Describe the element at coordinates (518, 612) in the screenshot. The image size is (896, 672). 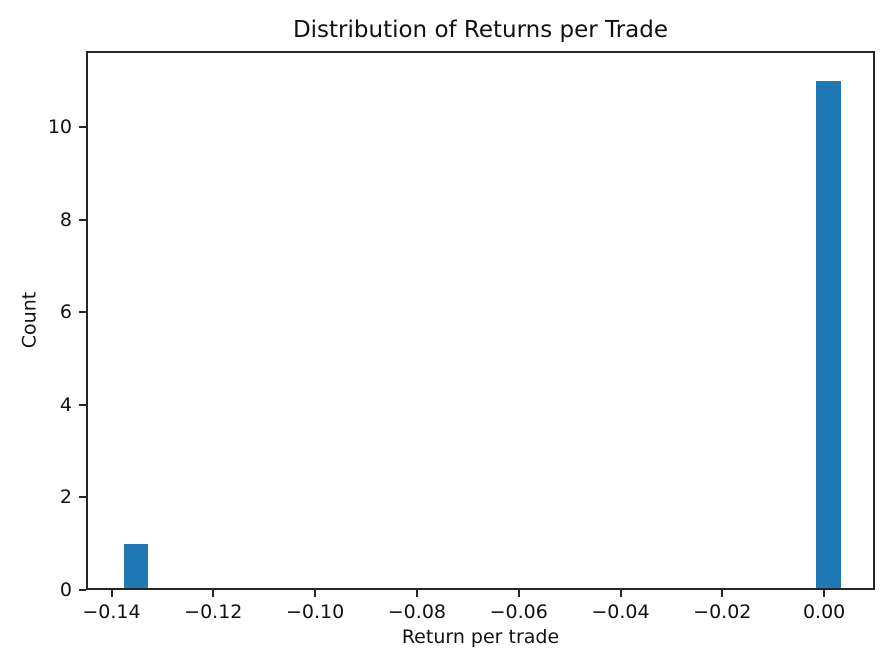
I see `x-tick-label: −0.06` at that location.